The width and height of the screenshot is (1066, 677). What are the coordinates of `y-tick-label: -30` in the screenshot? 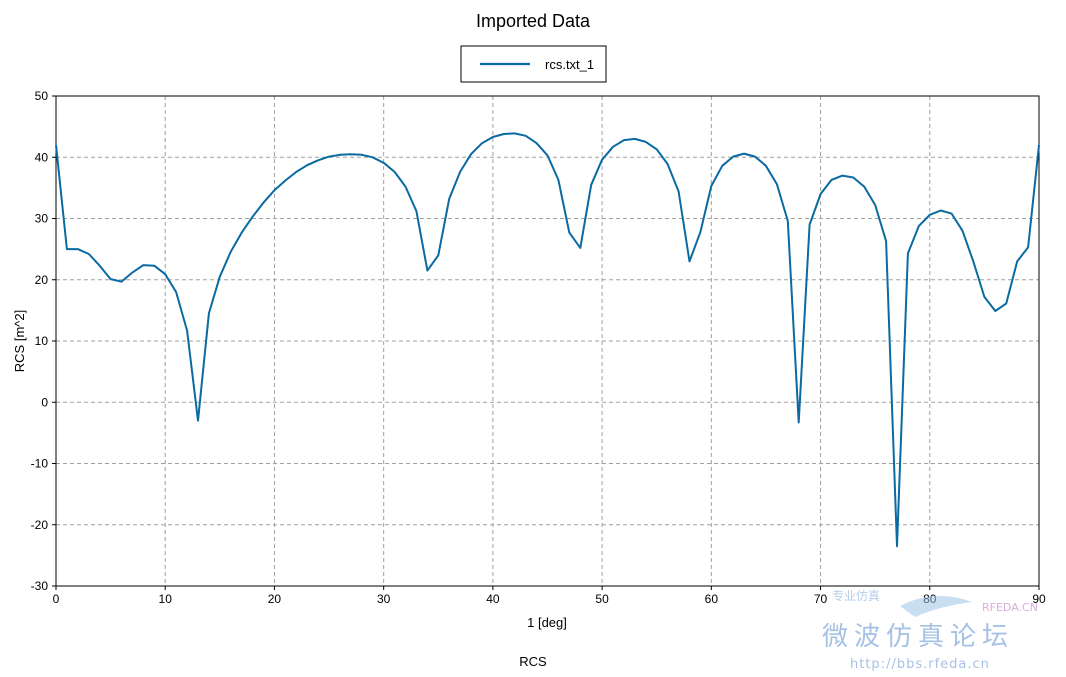 It's located at (40, 586).